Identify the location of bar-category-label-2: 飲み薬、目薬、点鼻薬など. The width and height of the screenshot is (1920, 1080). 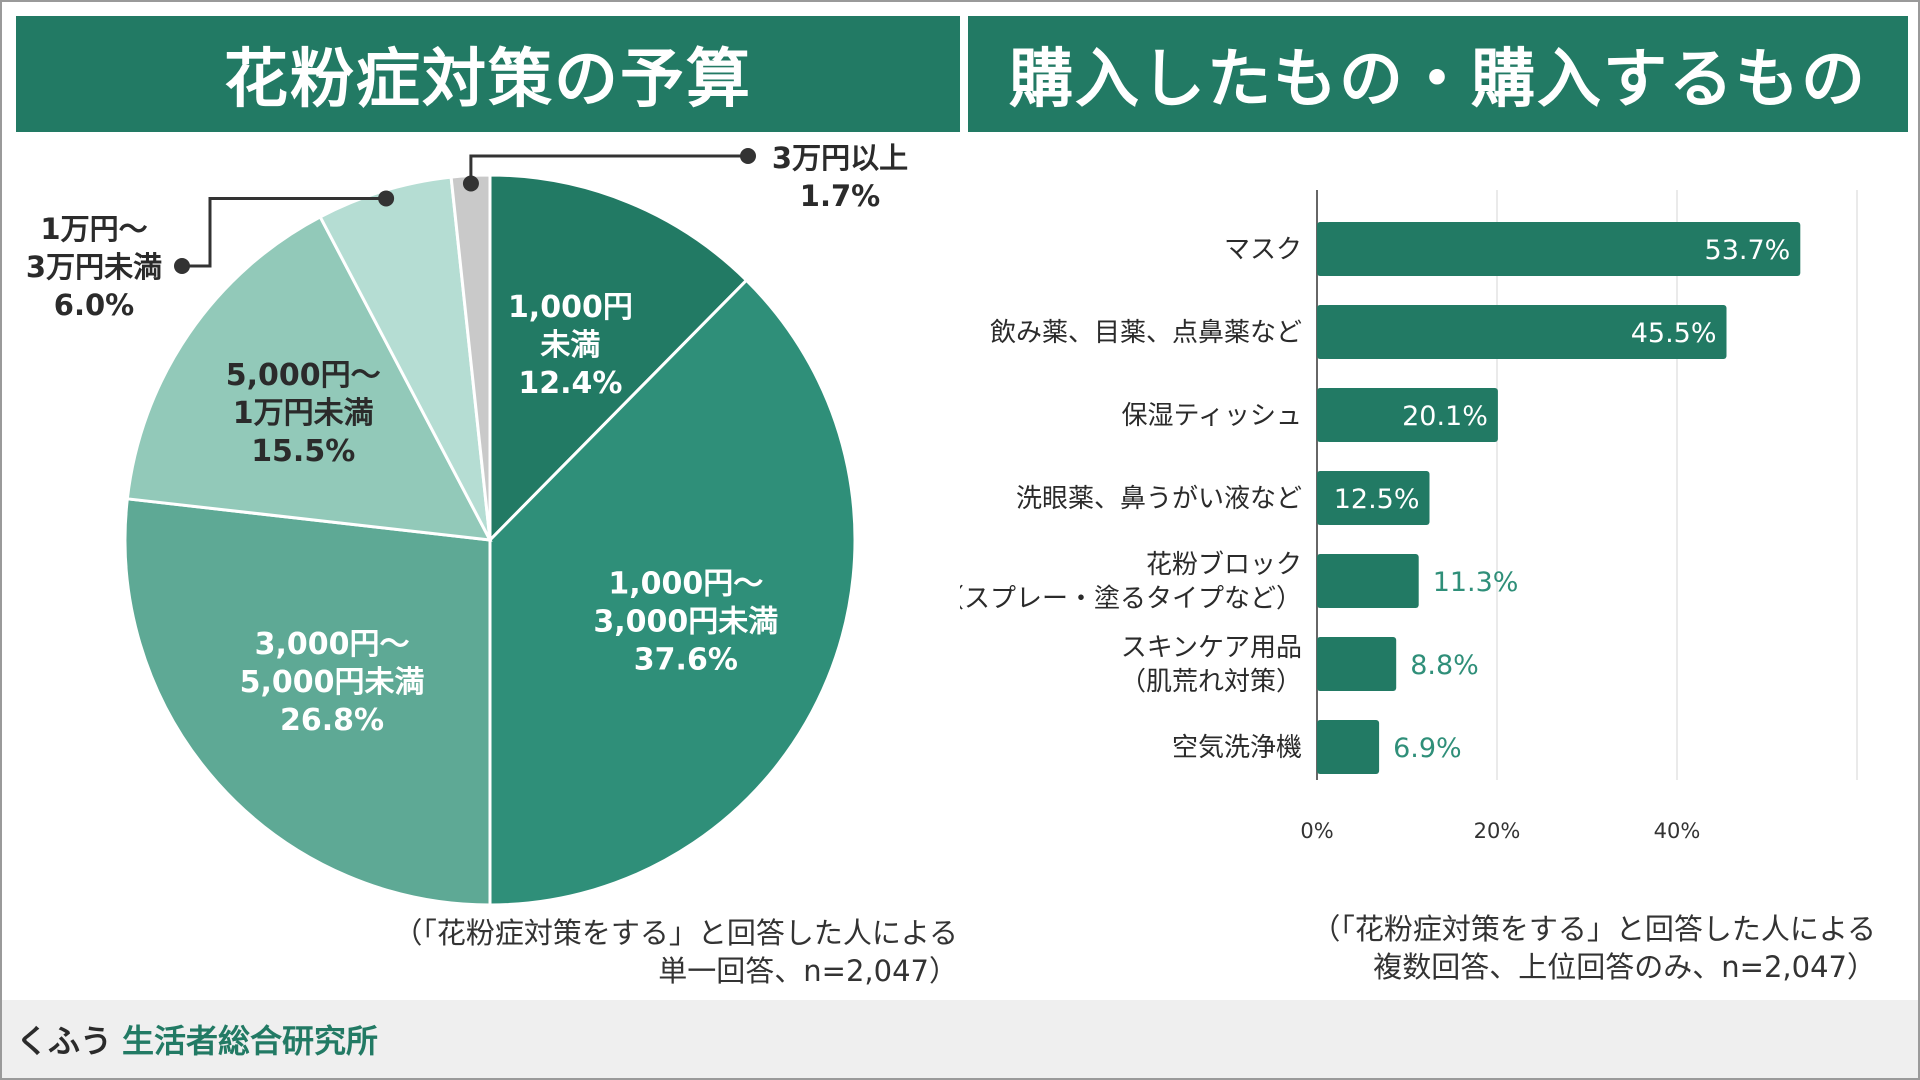
(1146, 333).